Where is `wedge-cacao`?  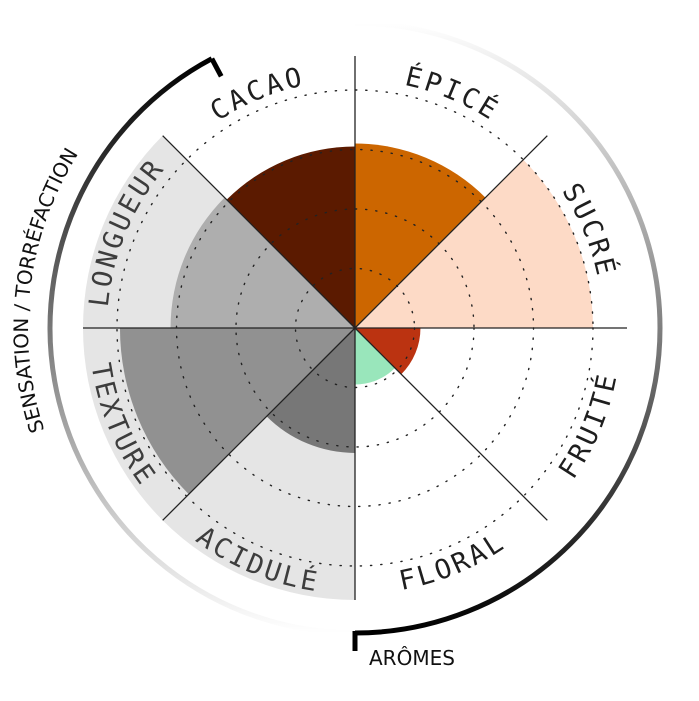
wedge-cacao is located at coordinates (290, 237).